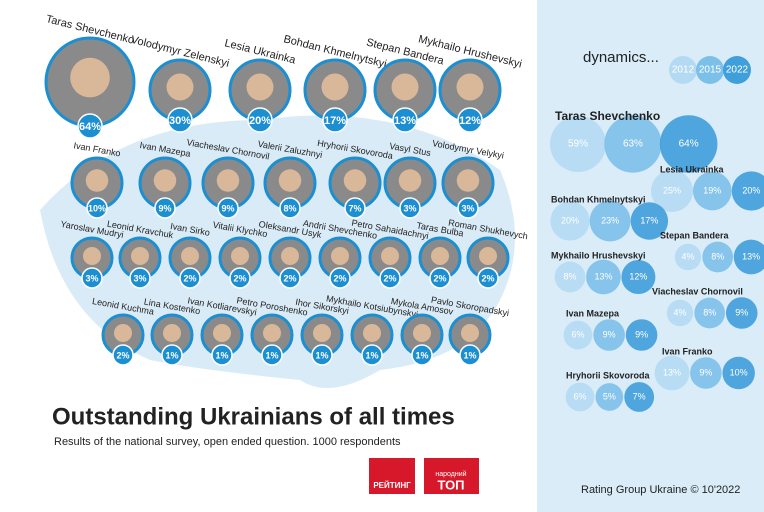  What do you see at coordinates (697, 291) in the screenshot?
I see `dynamics-name: Viacheslav Chornovil` at bounding box center [697, 291].